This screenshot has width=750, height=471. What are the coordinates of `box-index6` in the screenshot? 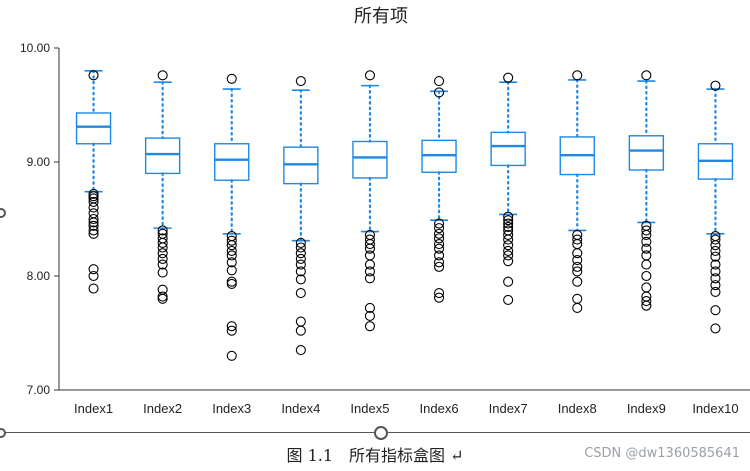 It's located at (439, 189).